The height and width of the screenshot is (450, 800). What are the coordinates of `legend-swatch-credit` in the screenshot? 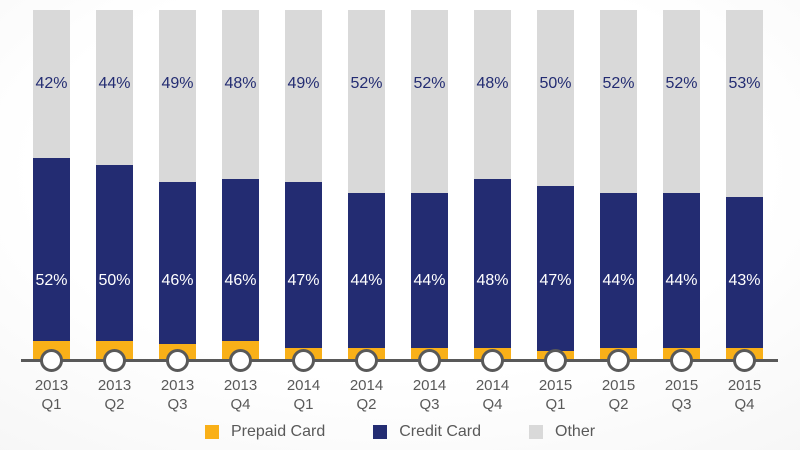 It's located at (380, 432).